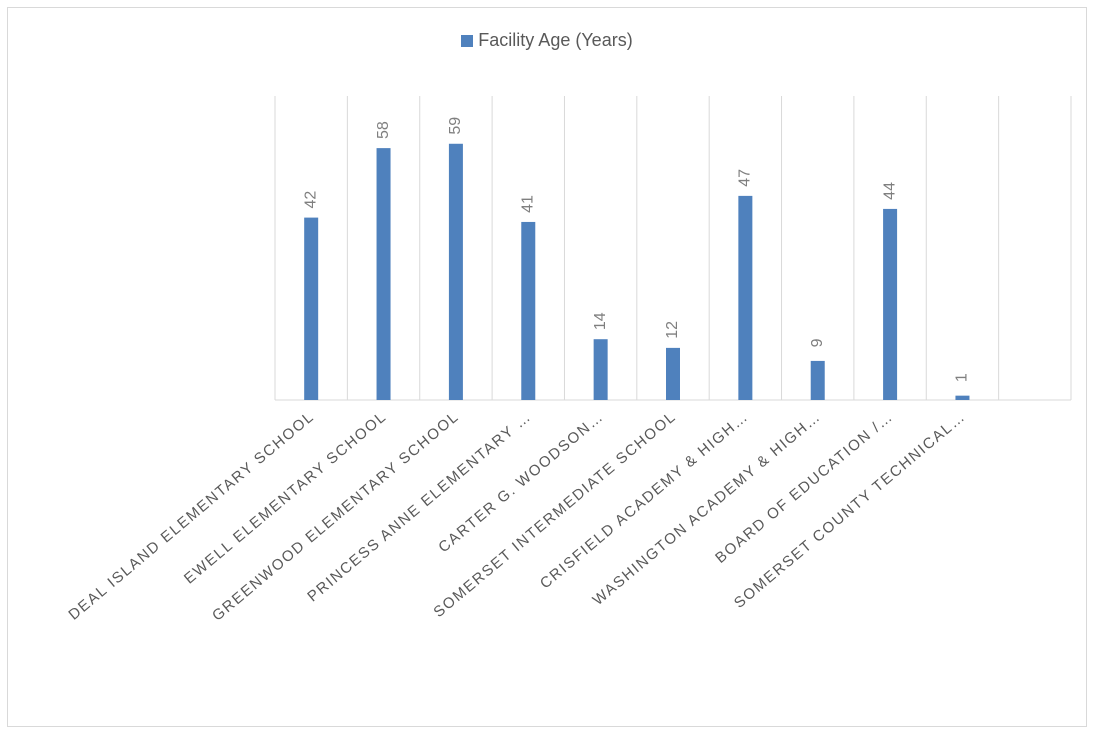 Image resolution: width=1094 pixels, height=734 pixels. Describe the element at coordinates (335, 516) in the screenshot. I see `x-tick-label: GREENWOOD ELEMENTARY SCHOOL` at that location.